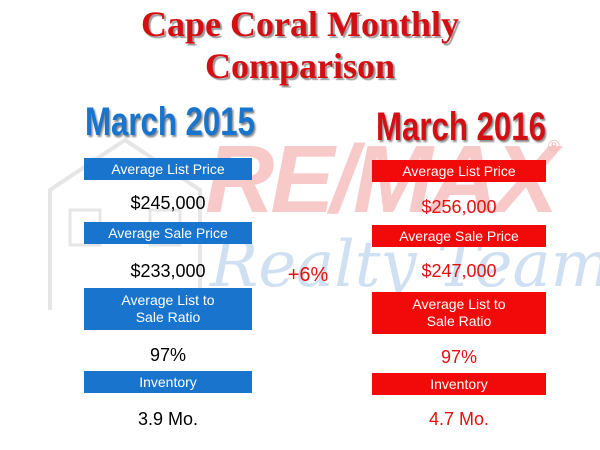 This screenshot has height=450, width=600. What do you see at coordinates (459, 271) in the screenshot?
I see `value-avg-sale-price-2016: $247,000` at bounding box center [459, 271].